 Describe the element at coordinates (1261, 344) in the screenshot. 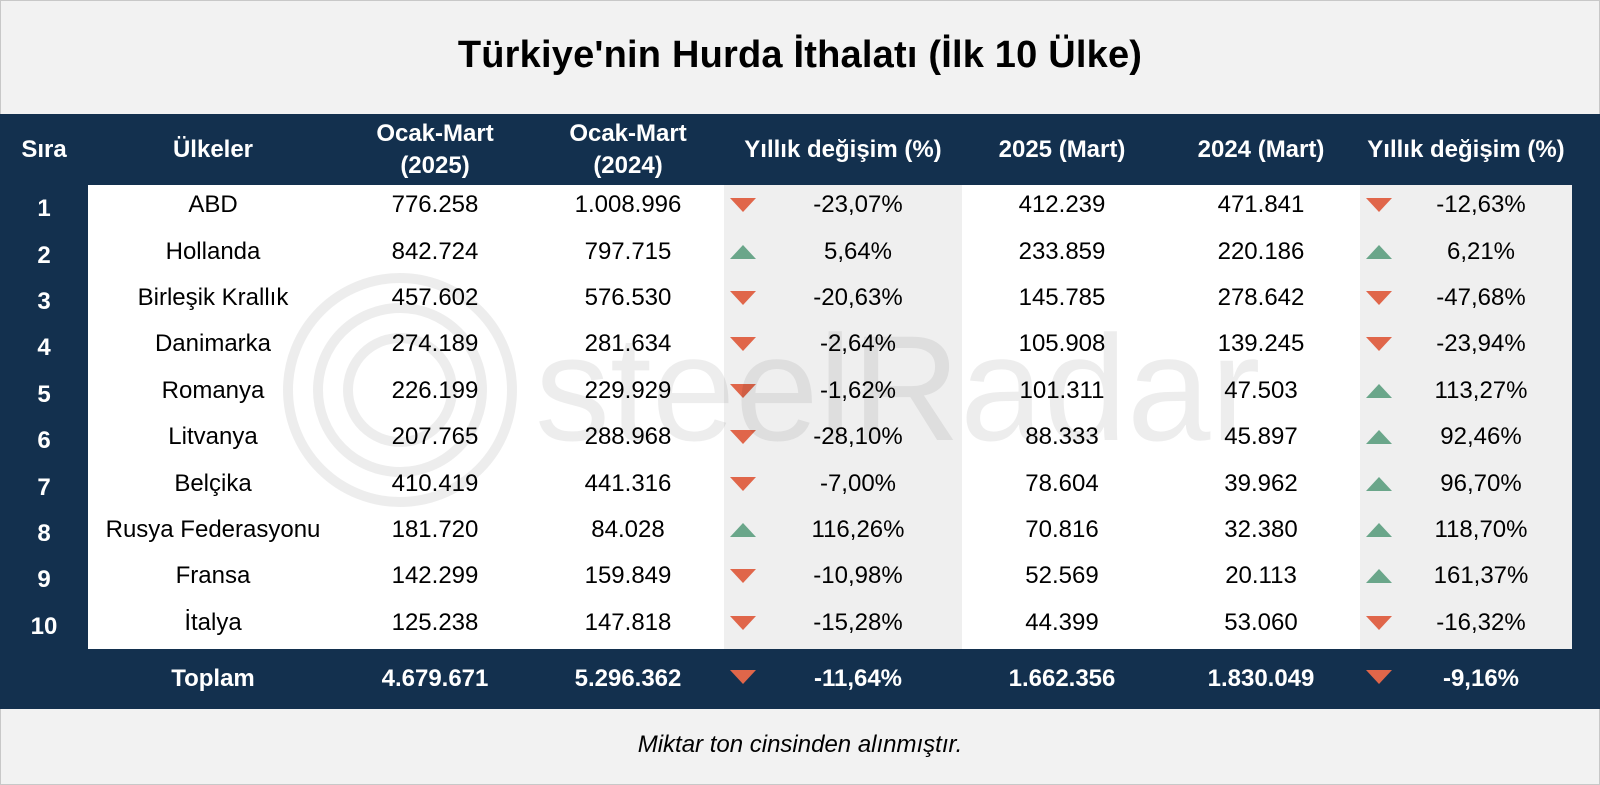

I see `value-cell: 139.245` at that location.